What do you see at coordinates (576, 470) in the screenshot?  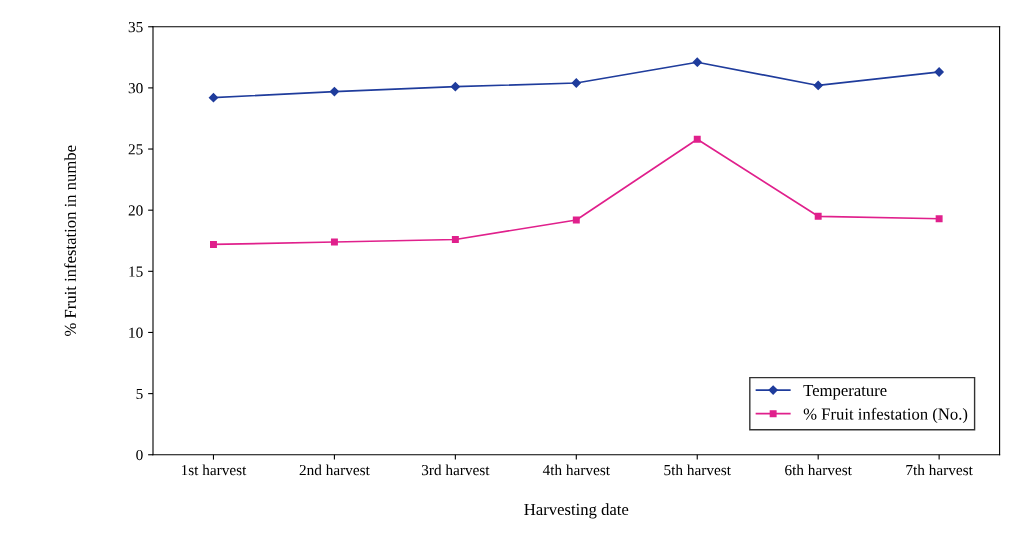 I see `x-tick-label: 4th harvest` at bounding box center [576, 470].